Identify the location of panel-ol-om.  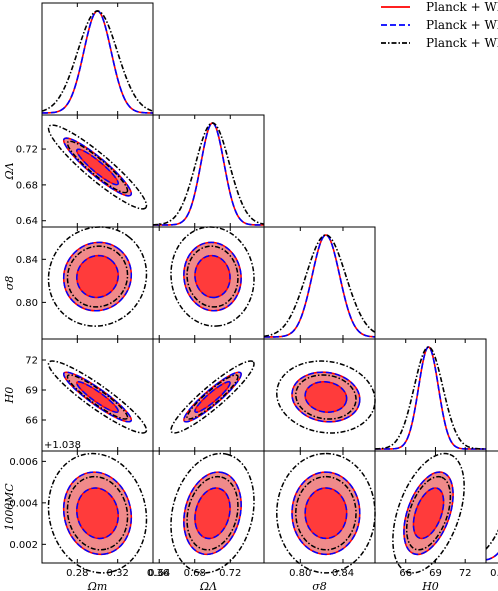
(97, 171).